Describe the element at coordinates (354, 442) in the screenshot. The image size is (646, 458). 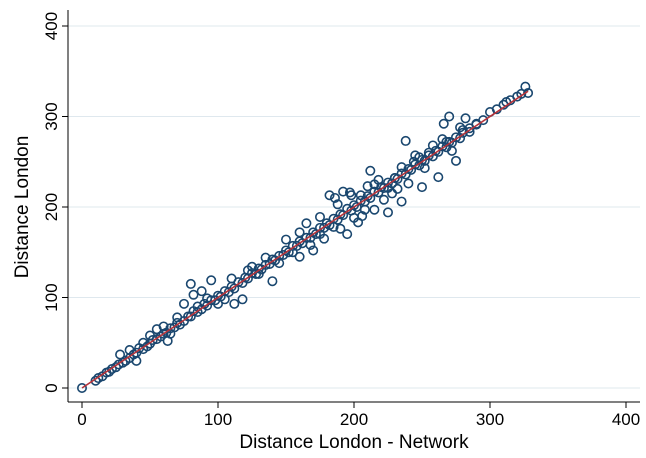
I see `x-axis-label: Distance London - Network` at that location.